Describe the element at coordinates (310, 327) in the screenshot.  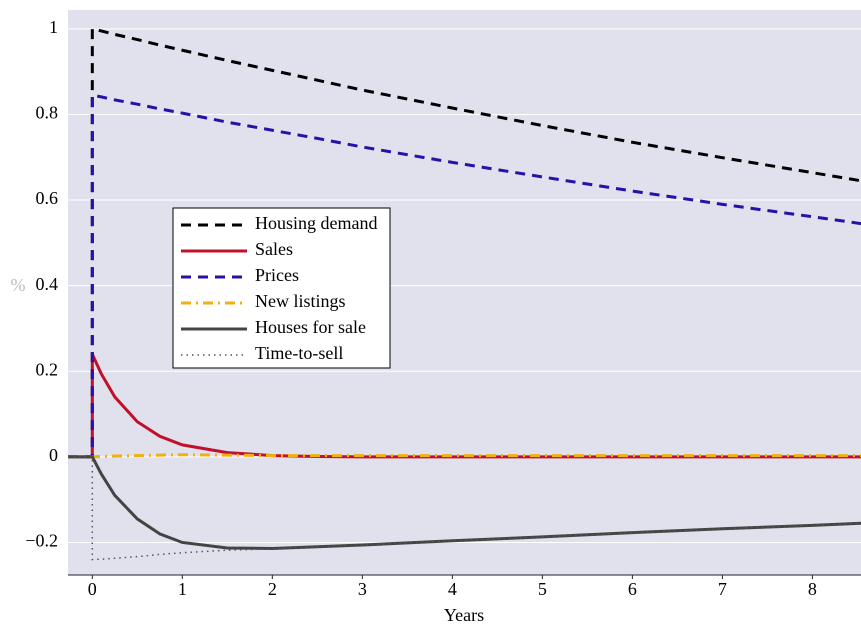
I see `legend-label: Houses for sale` at that location.